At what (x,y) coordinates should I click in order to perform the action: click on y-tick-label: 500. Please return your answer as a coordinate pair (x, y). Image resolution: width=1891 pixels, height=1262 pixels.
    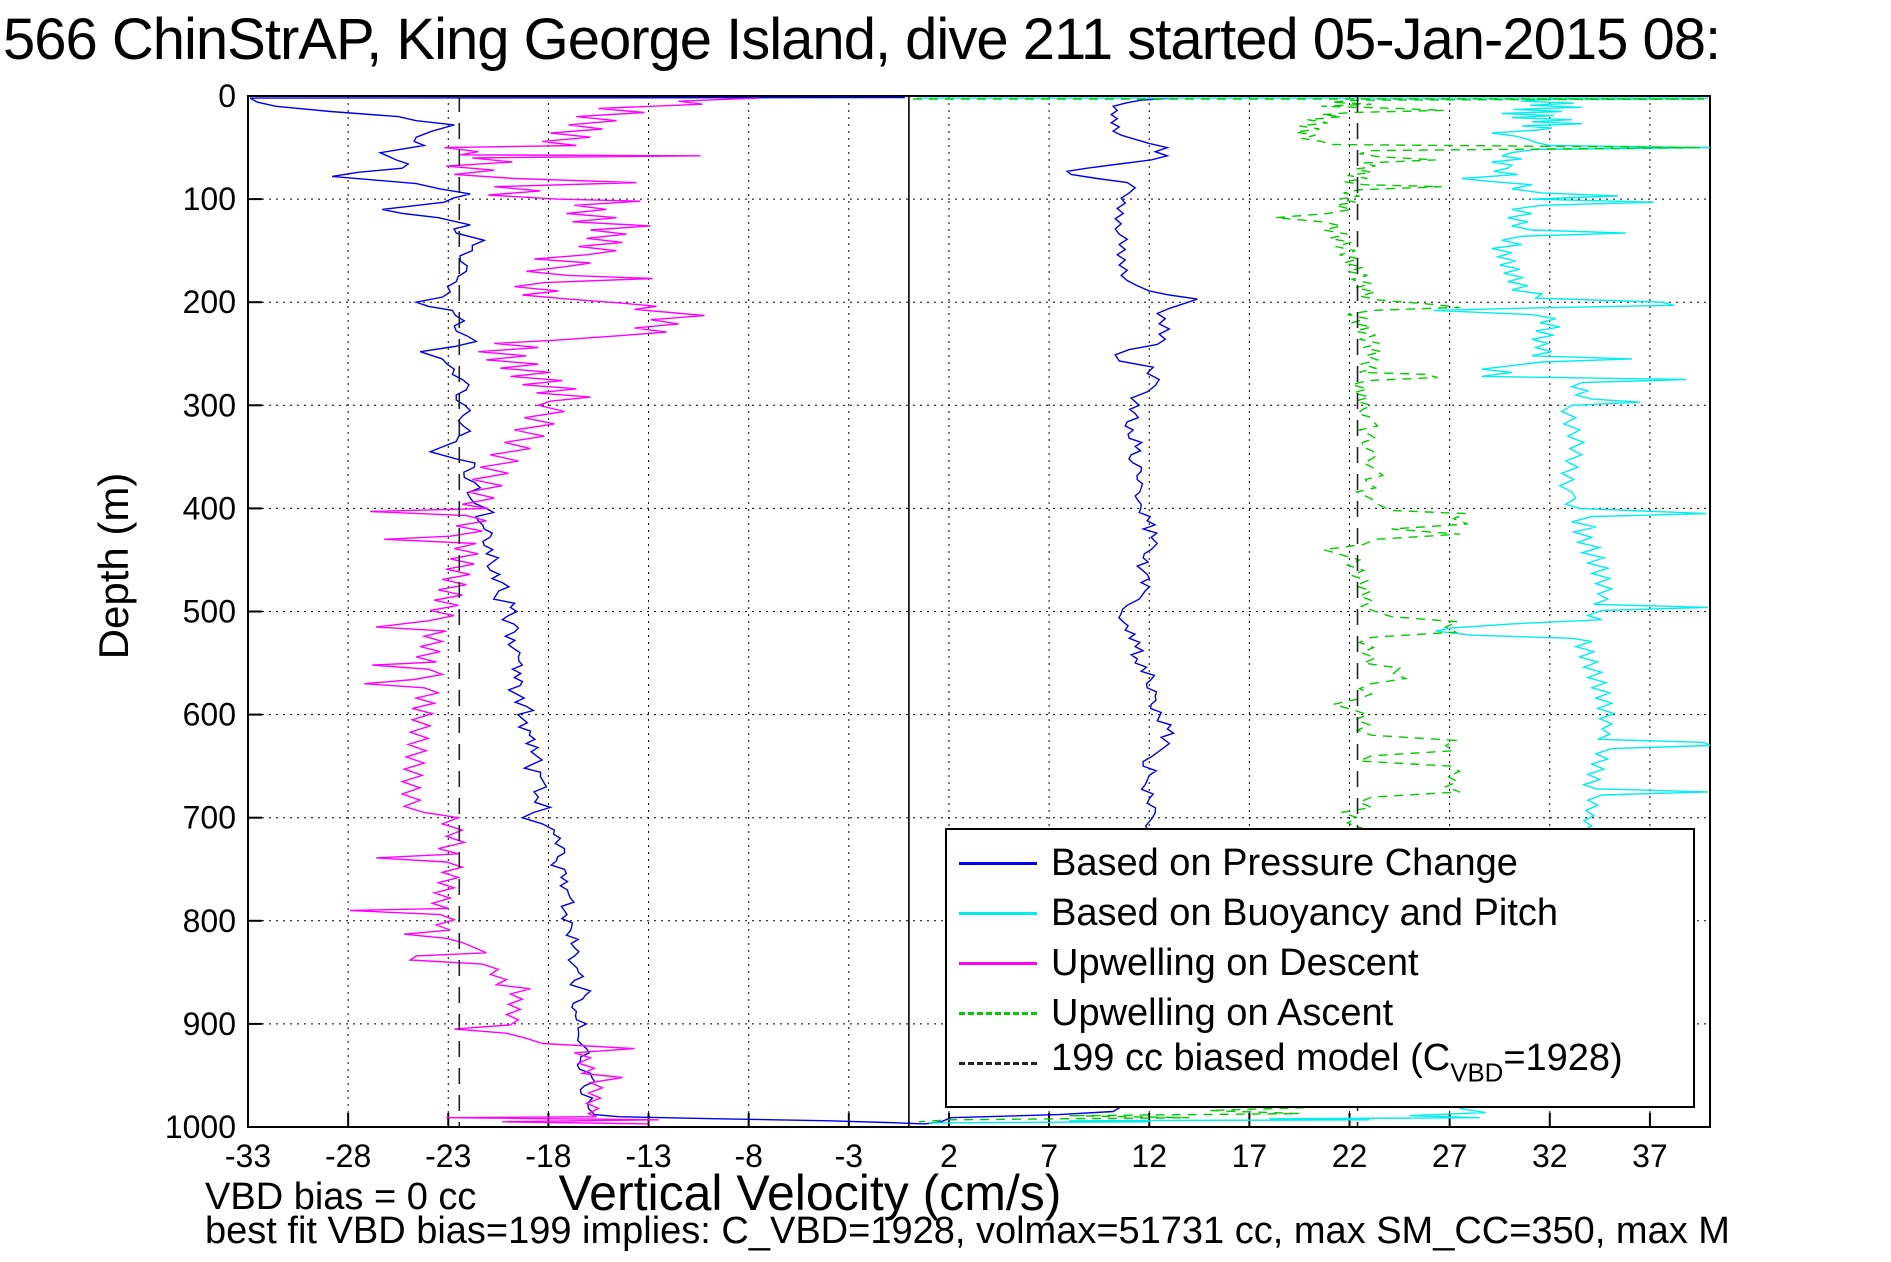
    Looking at the image, I should click on (209, 612).